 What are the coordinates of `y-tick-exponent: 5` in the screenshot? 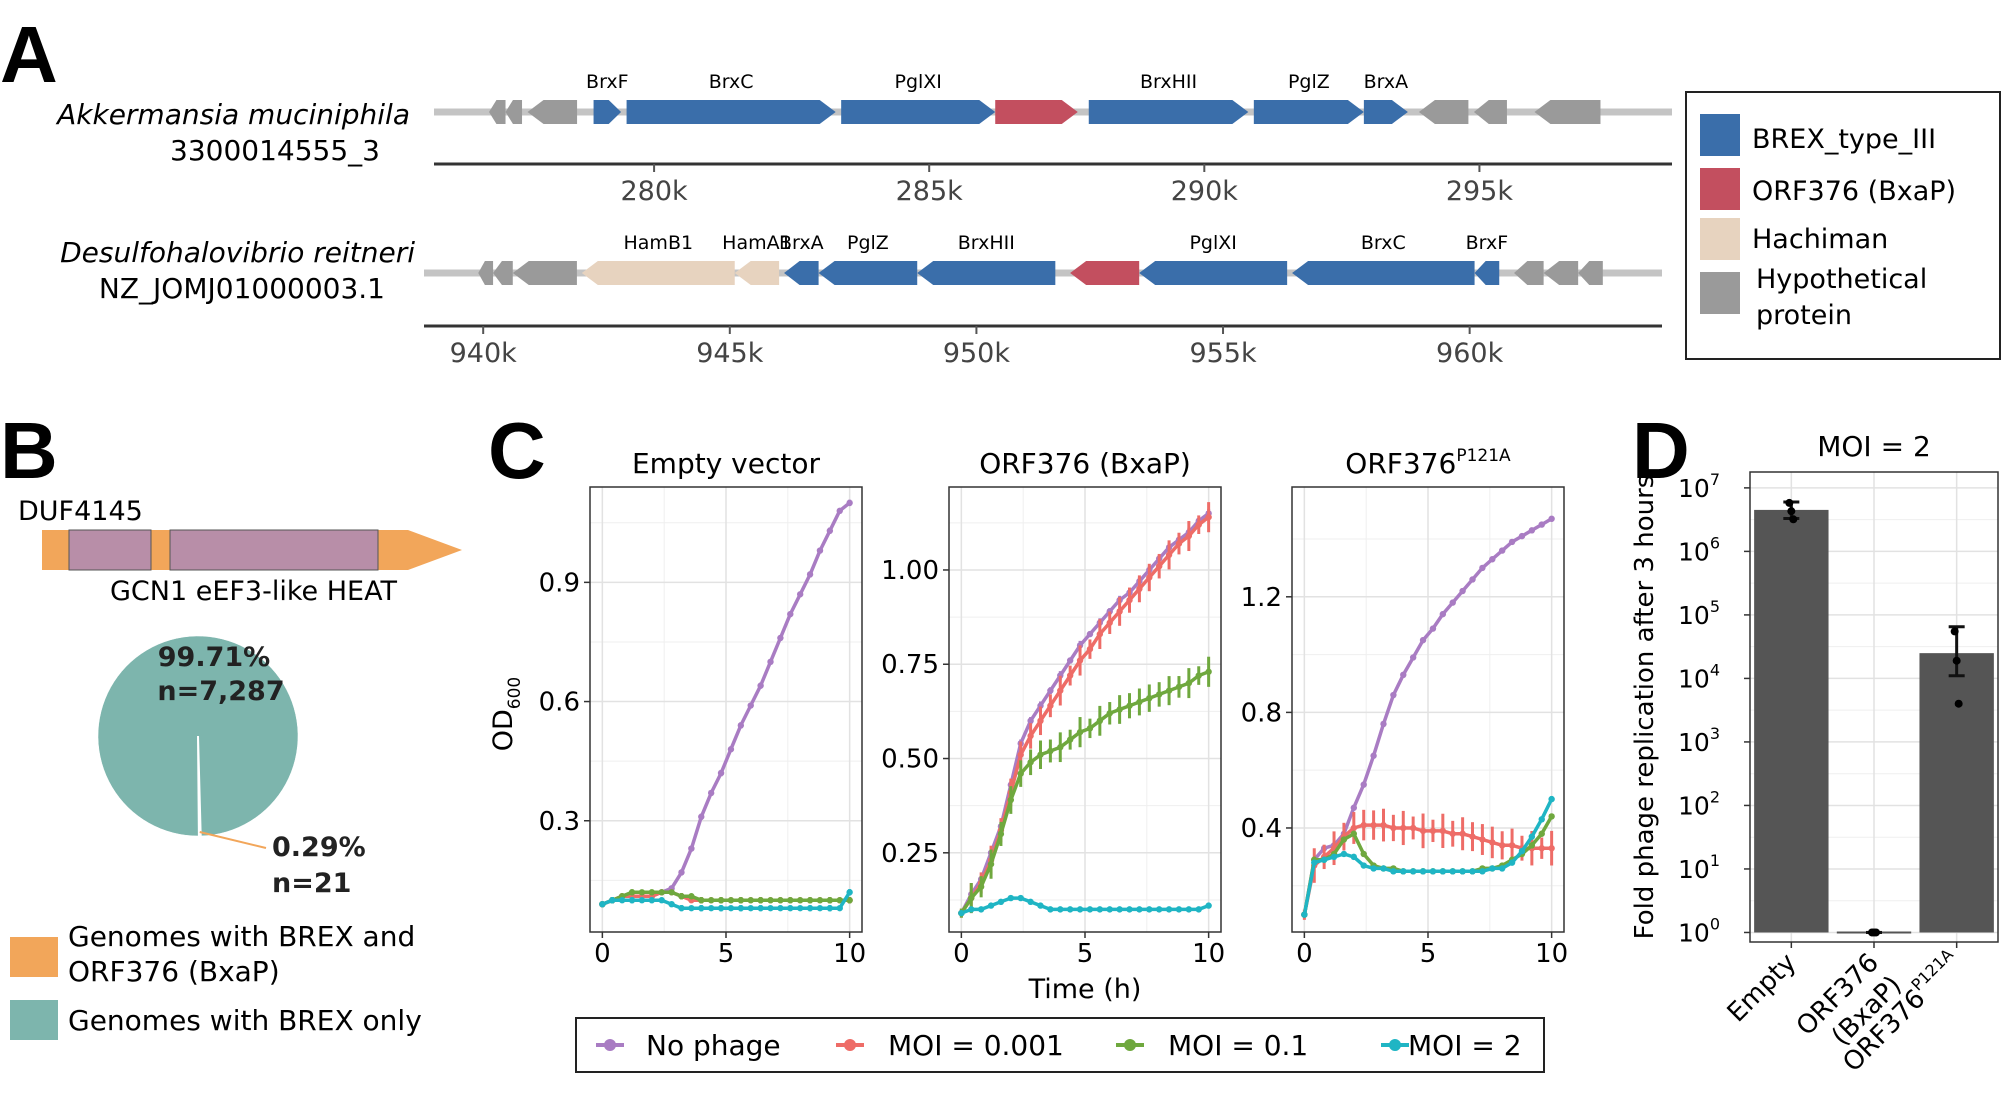 It's located at (1715, 606).